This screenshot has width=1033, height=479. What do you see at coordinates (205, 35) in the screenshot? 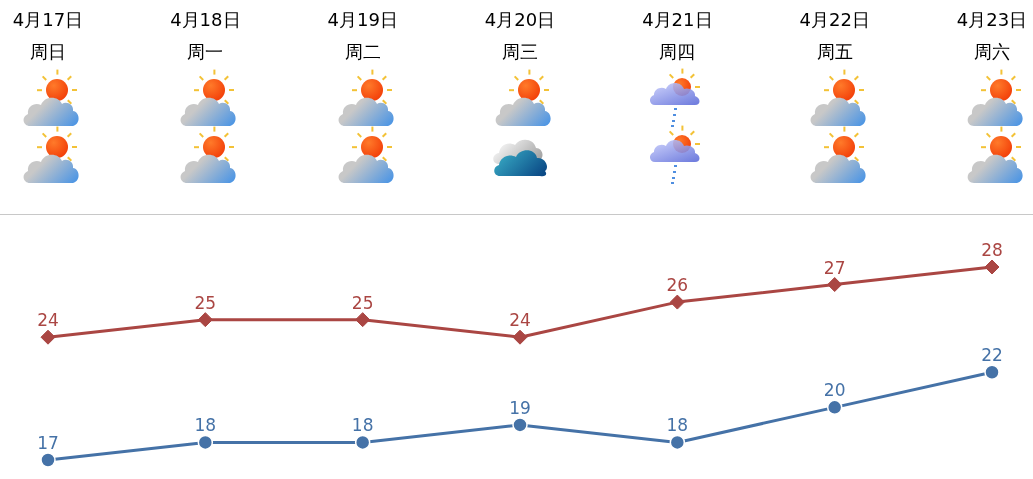
I see `x-tick-label: 4月18日周一` at bounding box center [205, 35].